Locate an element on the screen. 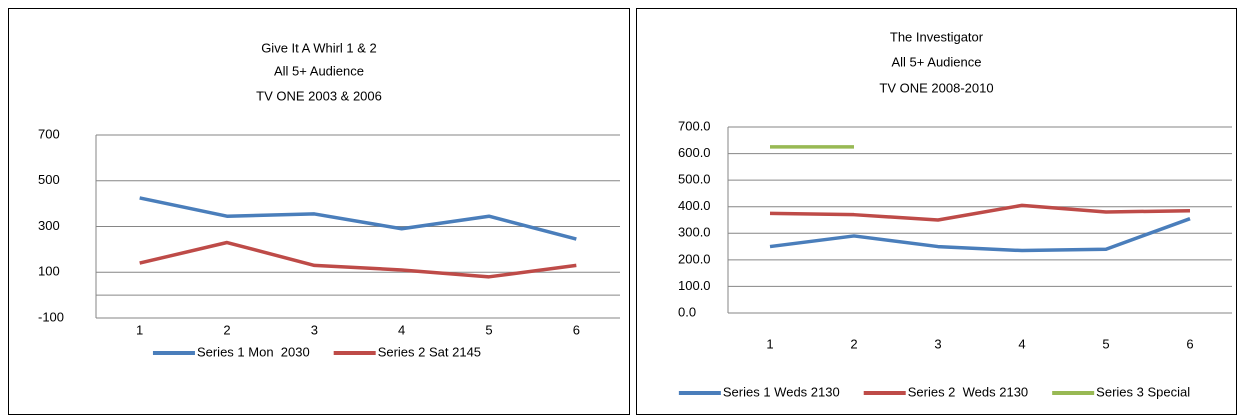 The image size is (1237, 415). legend-label: Series 1 Weds 2130 is located at coordinates (781, 391).